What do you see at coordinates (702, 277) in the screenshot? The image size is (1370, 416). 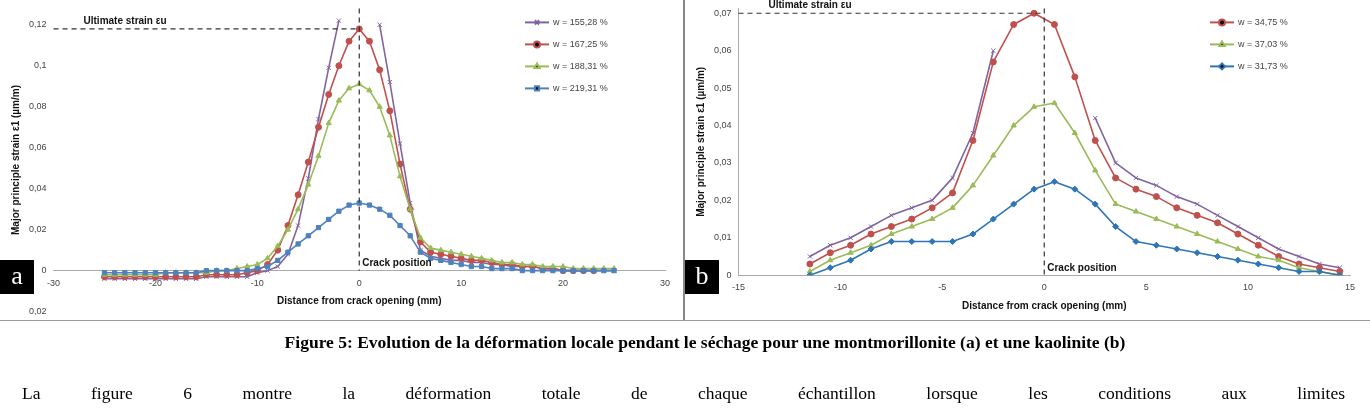 I see `text: b` at bounding box center [702, 277].